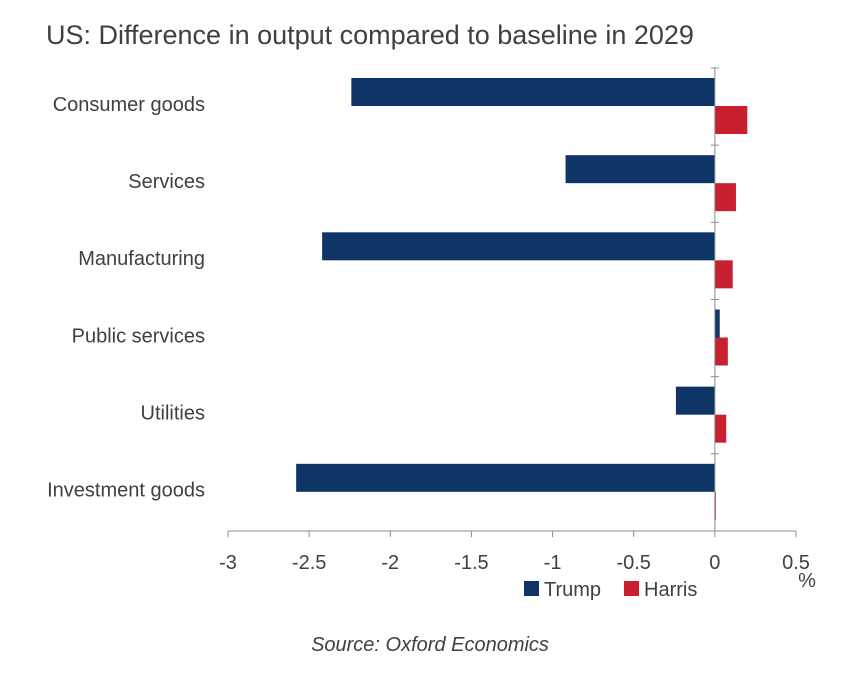 The image size is (860, 678). Describe the element at coordinates (796, 563) in the screenshot. I see `x-tick-label: 0.5` at that location.